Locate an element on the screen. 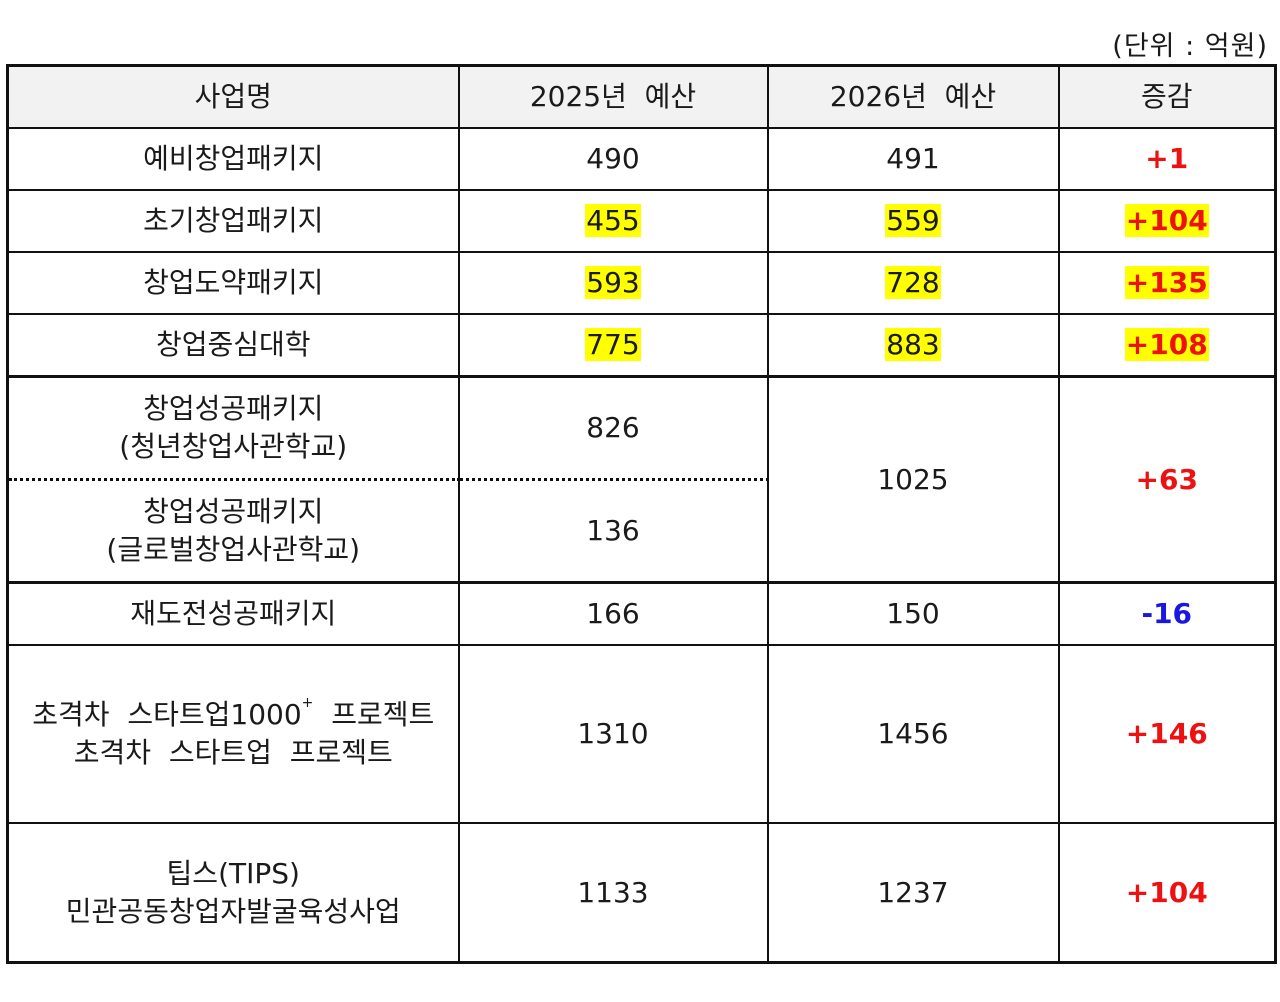 This screenshot has height=1002, width=1280. program-name: 예비창업패키지 is located at coordinates (233, 159).